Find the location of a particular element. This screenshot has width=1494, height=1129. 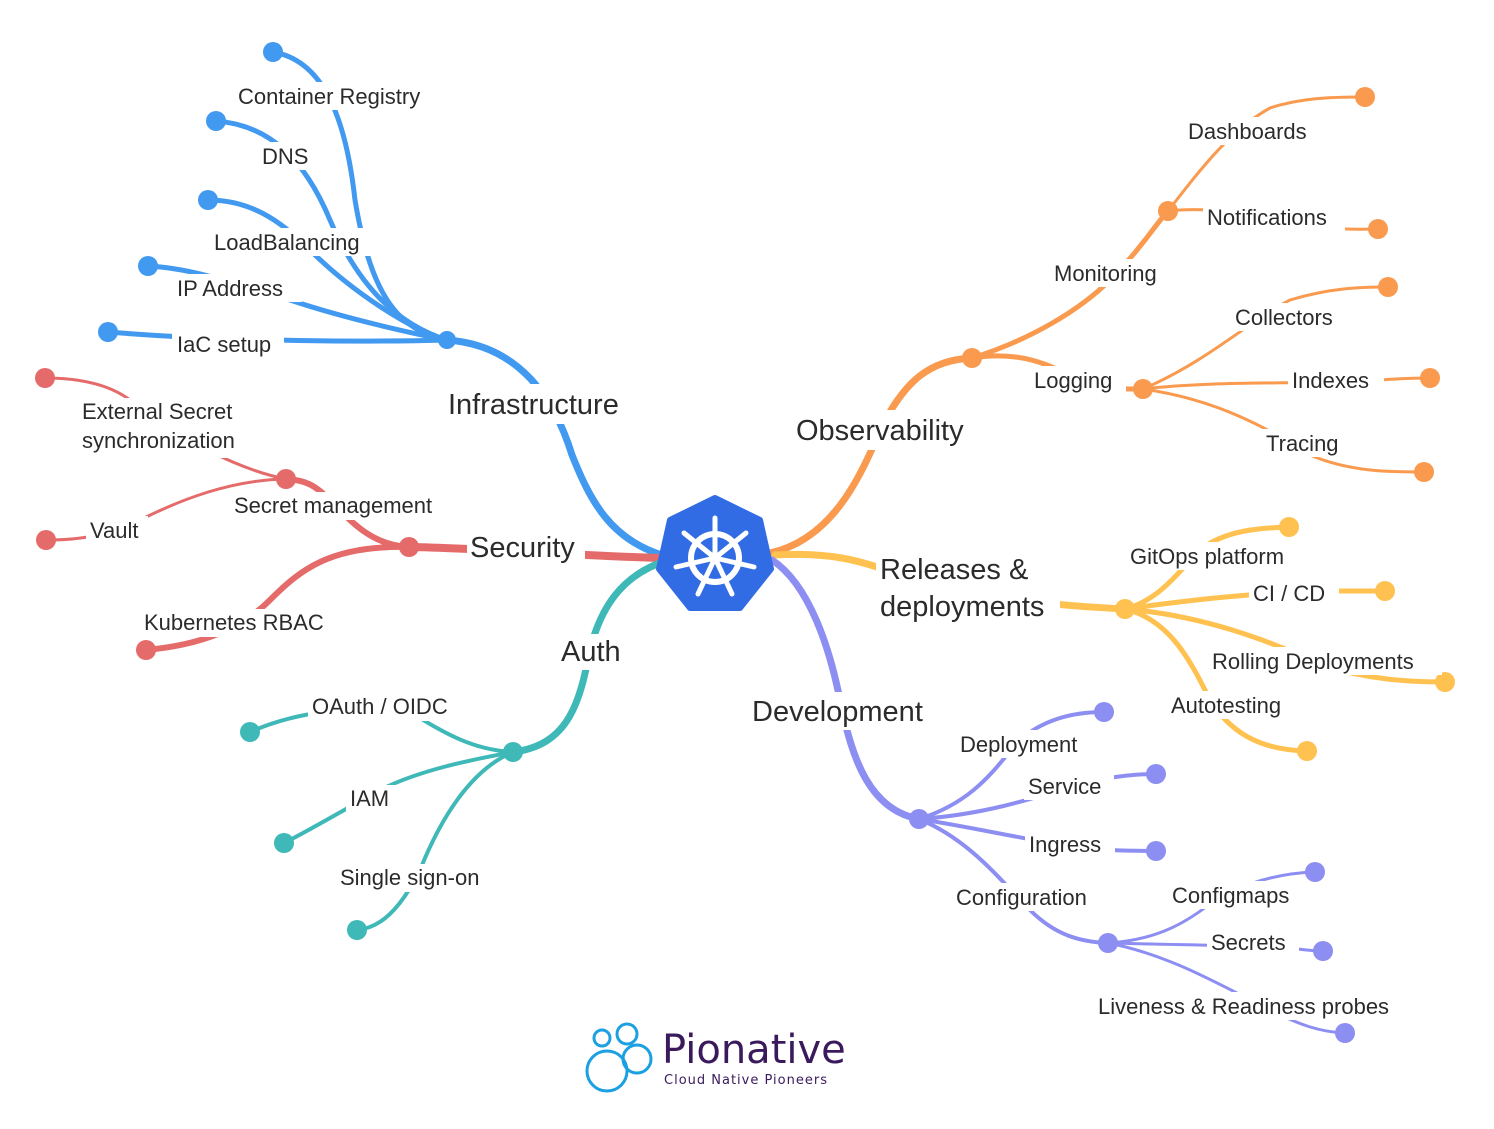

branch-label-security: Security is located at coordinates (522, 548).